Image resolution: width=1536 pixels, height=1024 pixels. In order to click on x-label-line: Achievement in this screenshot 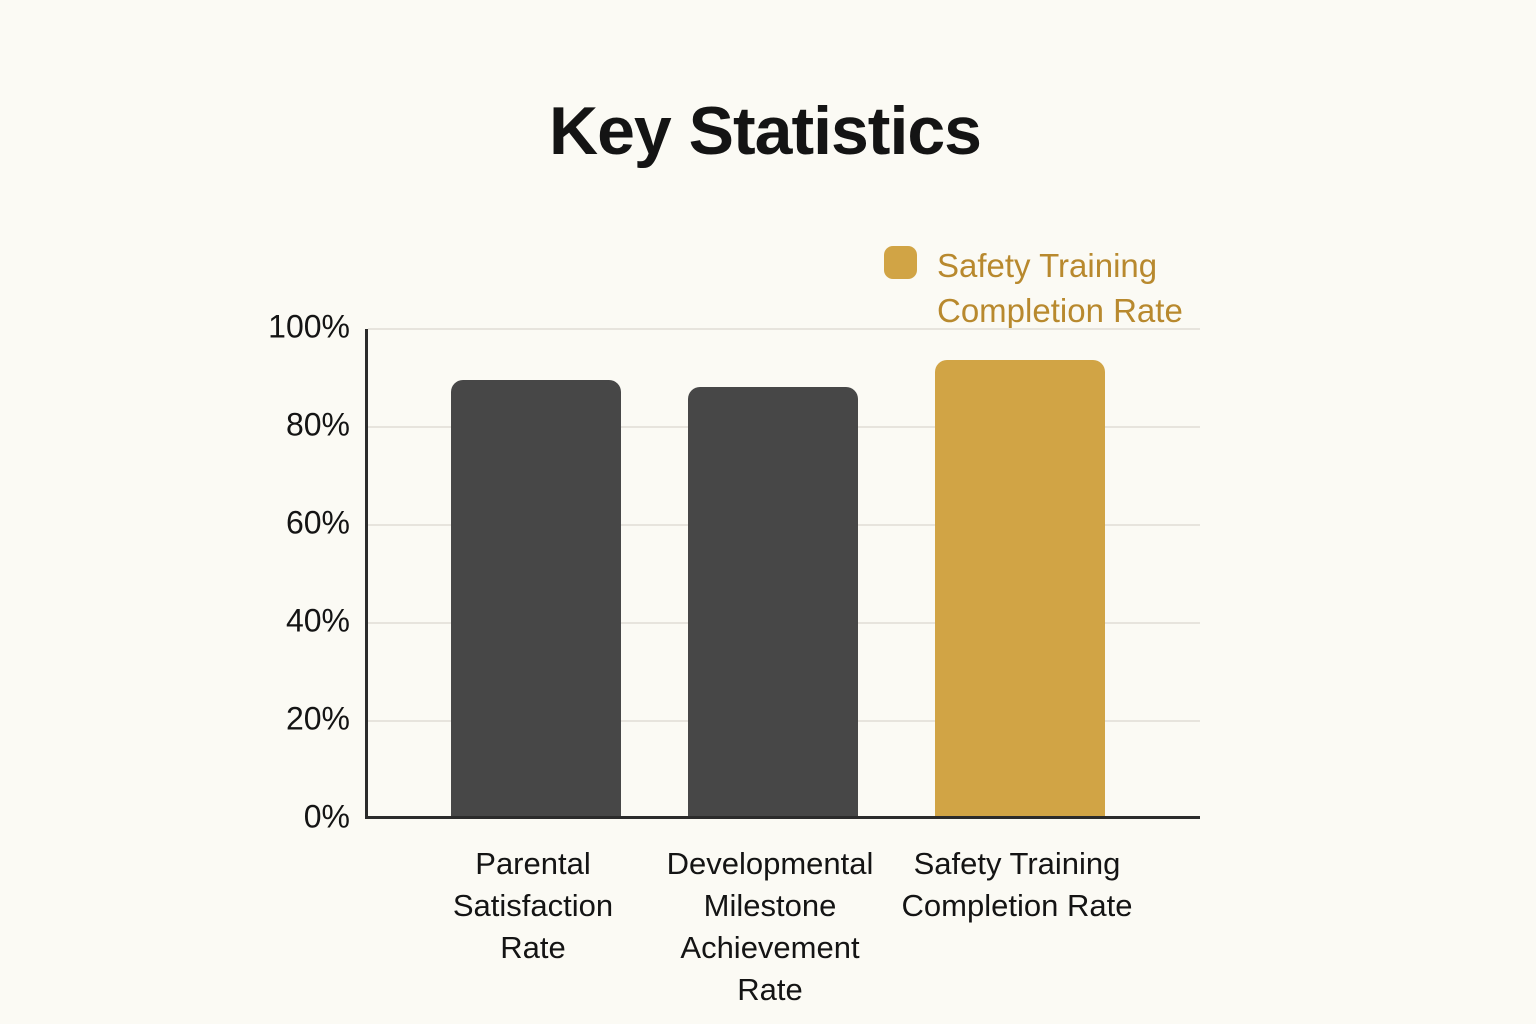, I will do `click(770, 947)`.